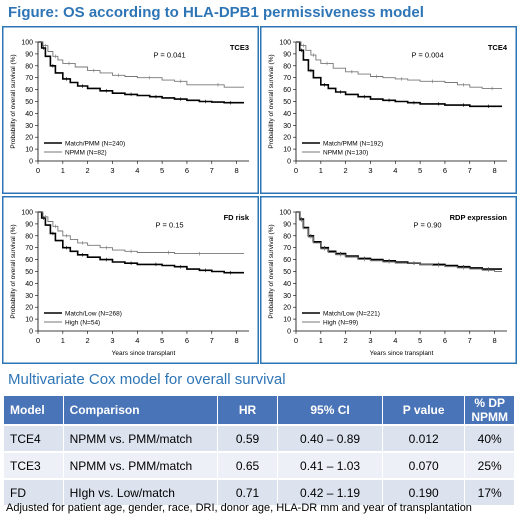 This screenshot has height=524, width=520. What do you see at coordinates (427, 54) in the screenshot?
I see `p-value-label: P = 0.004` at bounding box center [427, 54].